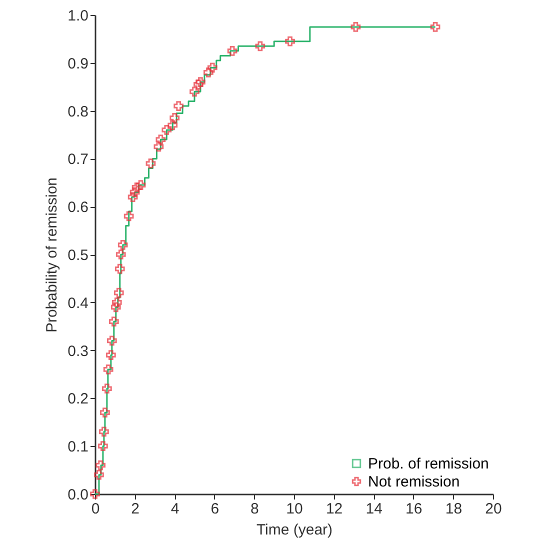 Image resolution: width=553 pixels, height=551 pixels. I want to click on legend-label: Not remission, so click(414, 482).